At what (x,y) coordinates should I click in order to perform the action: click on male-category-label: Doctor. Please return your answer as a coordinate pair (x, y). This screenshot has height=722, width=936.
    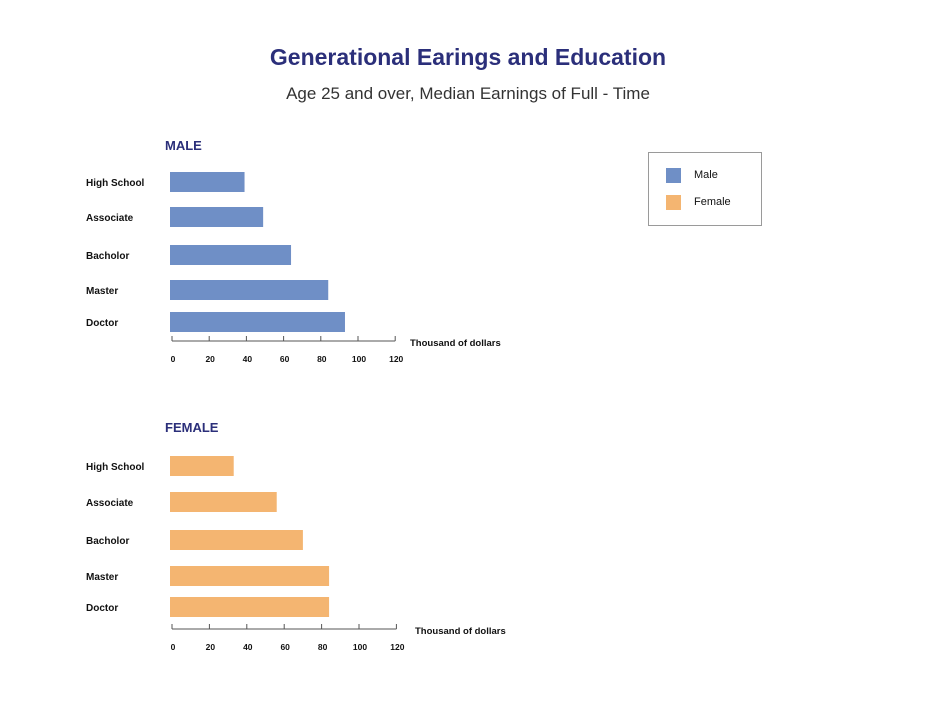
    Looking at the image, I should click on (102, 323).